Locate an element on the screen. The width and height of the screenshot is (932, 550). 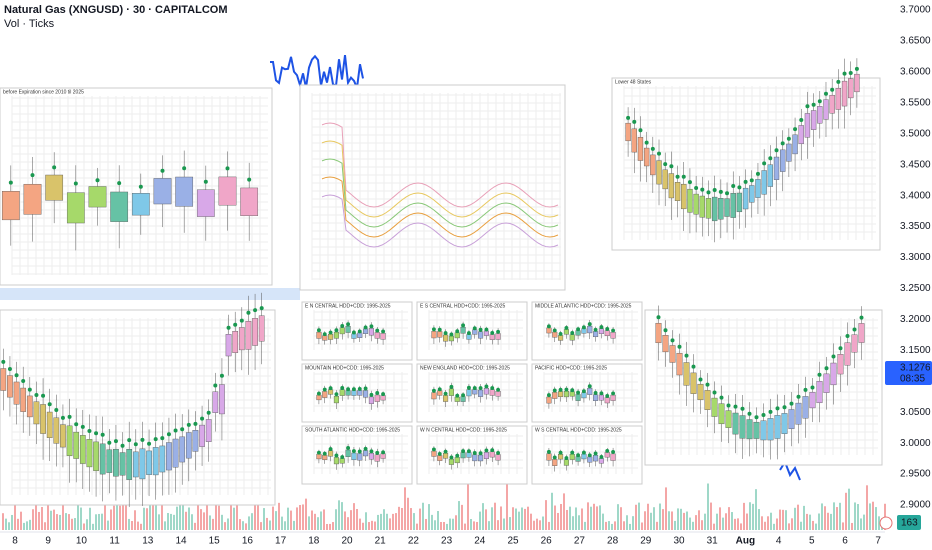
time-tick-label: 23 is located at coordinates (447, 541).